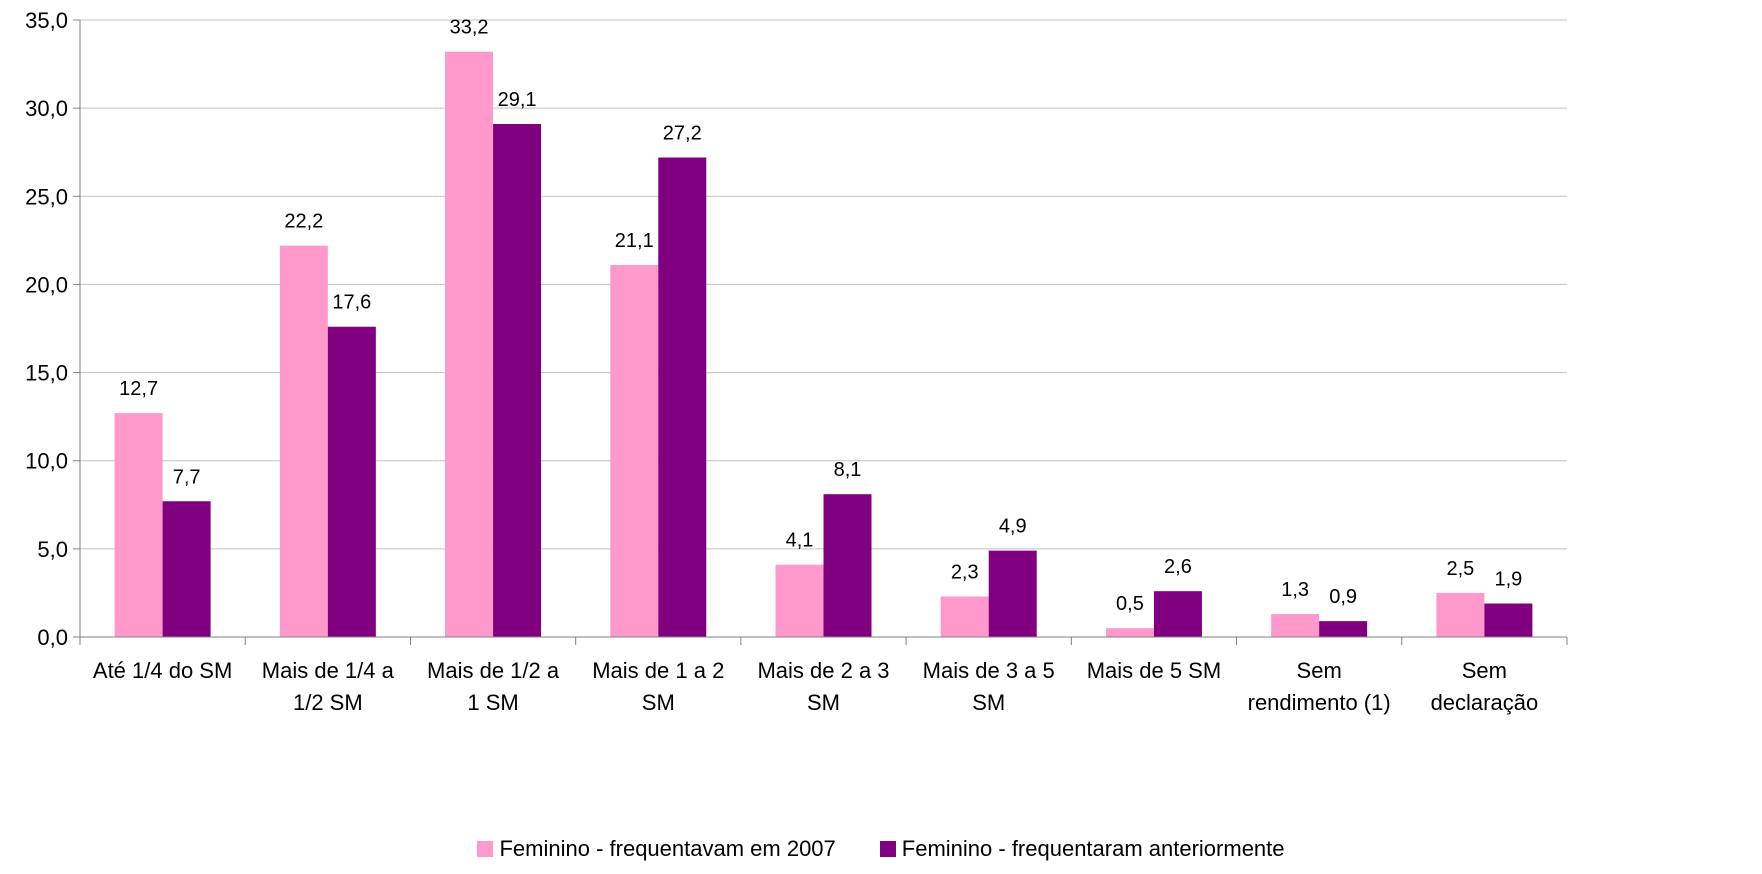  What do you see at coordinates (492, 702) in the screenshot?
I see `x-category-label: 1 SM` at bounding box center [492, 702].